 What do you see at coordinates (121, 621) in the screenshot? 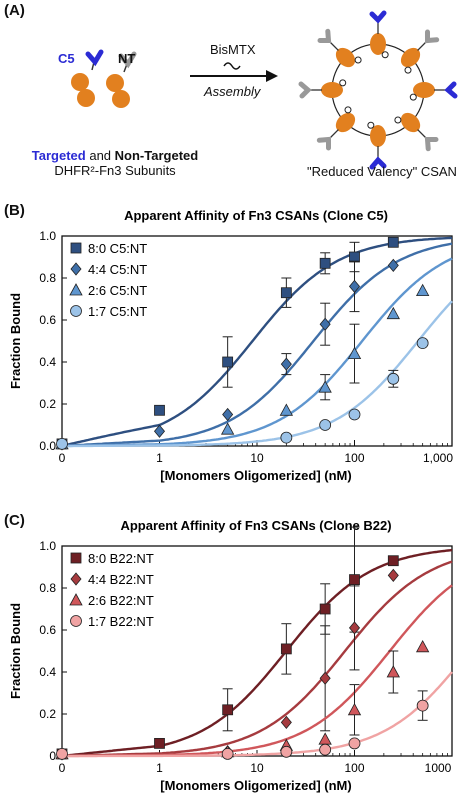
I see `legend-label: 1:7 B22:NT` at bounding box center [121, 621].